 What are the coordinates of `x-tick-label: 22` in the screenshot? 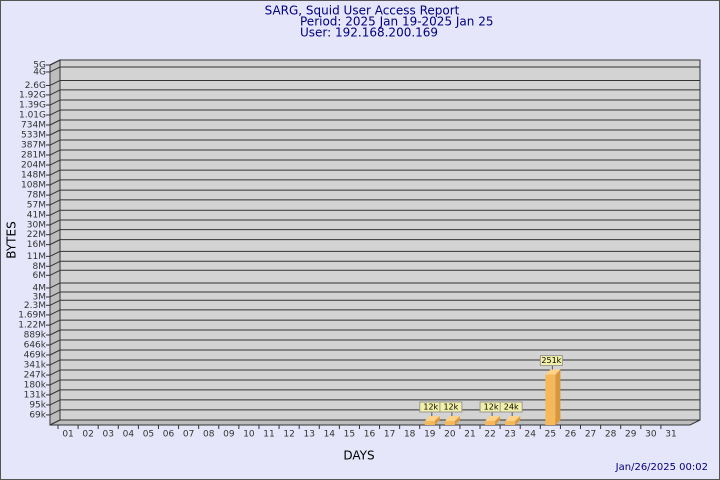 It's located at (489, 435).